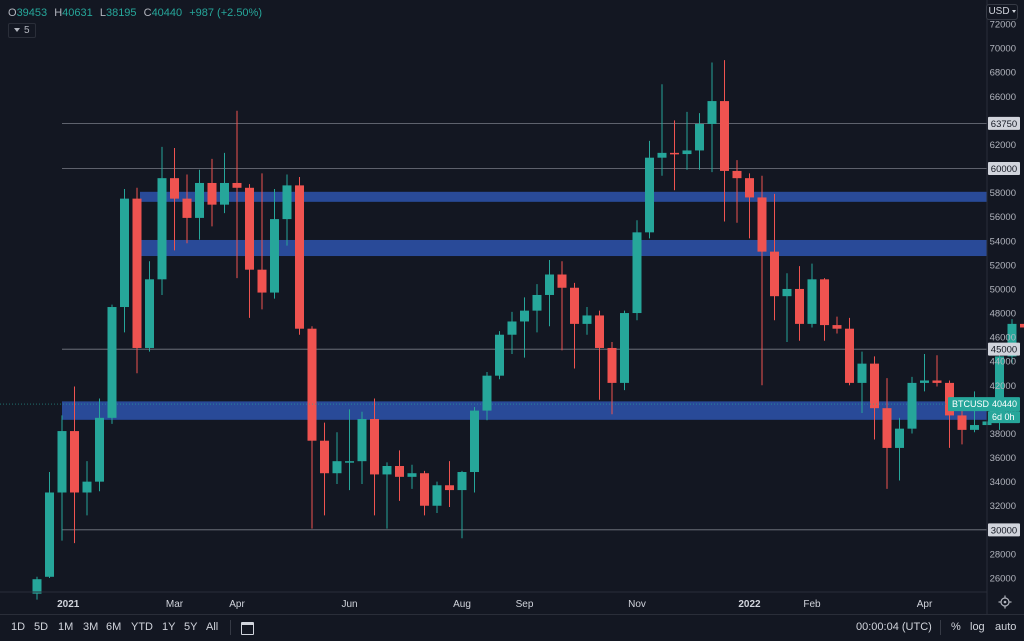 The width and height of the screenshot is (1024, 641). Describe the element at coordinates (1005, 602) in the screenshot. I see `gear-icon` at that location.